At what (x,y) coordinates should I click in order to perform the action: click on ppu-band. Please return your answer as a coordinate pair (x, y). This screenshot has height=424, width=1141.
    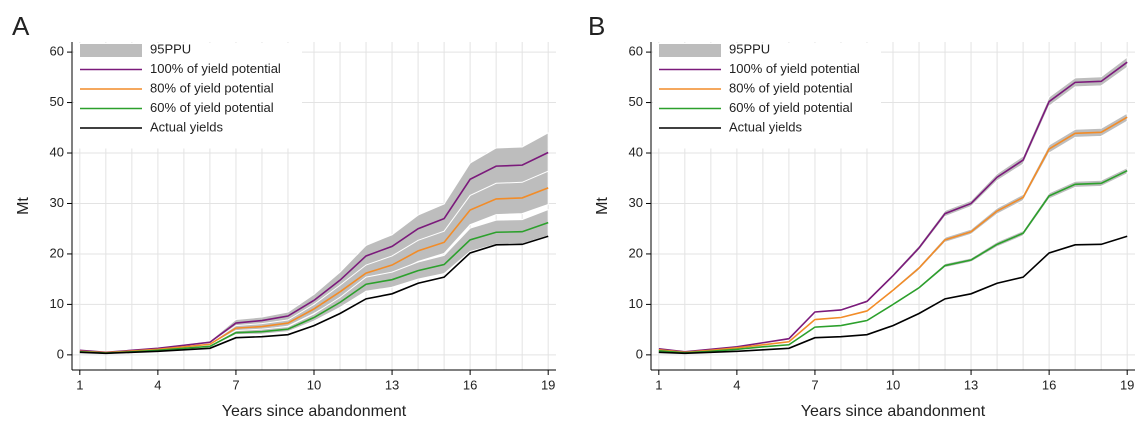
    Looking at the image, I should click on (314, 281).